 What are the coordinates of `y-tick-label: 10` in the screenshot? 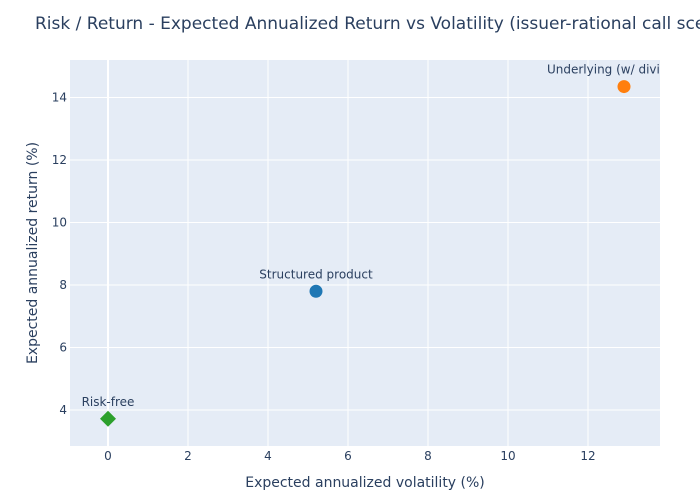 It's located at (59, 223).